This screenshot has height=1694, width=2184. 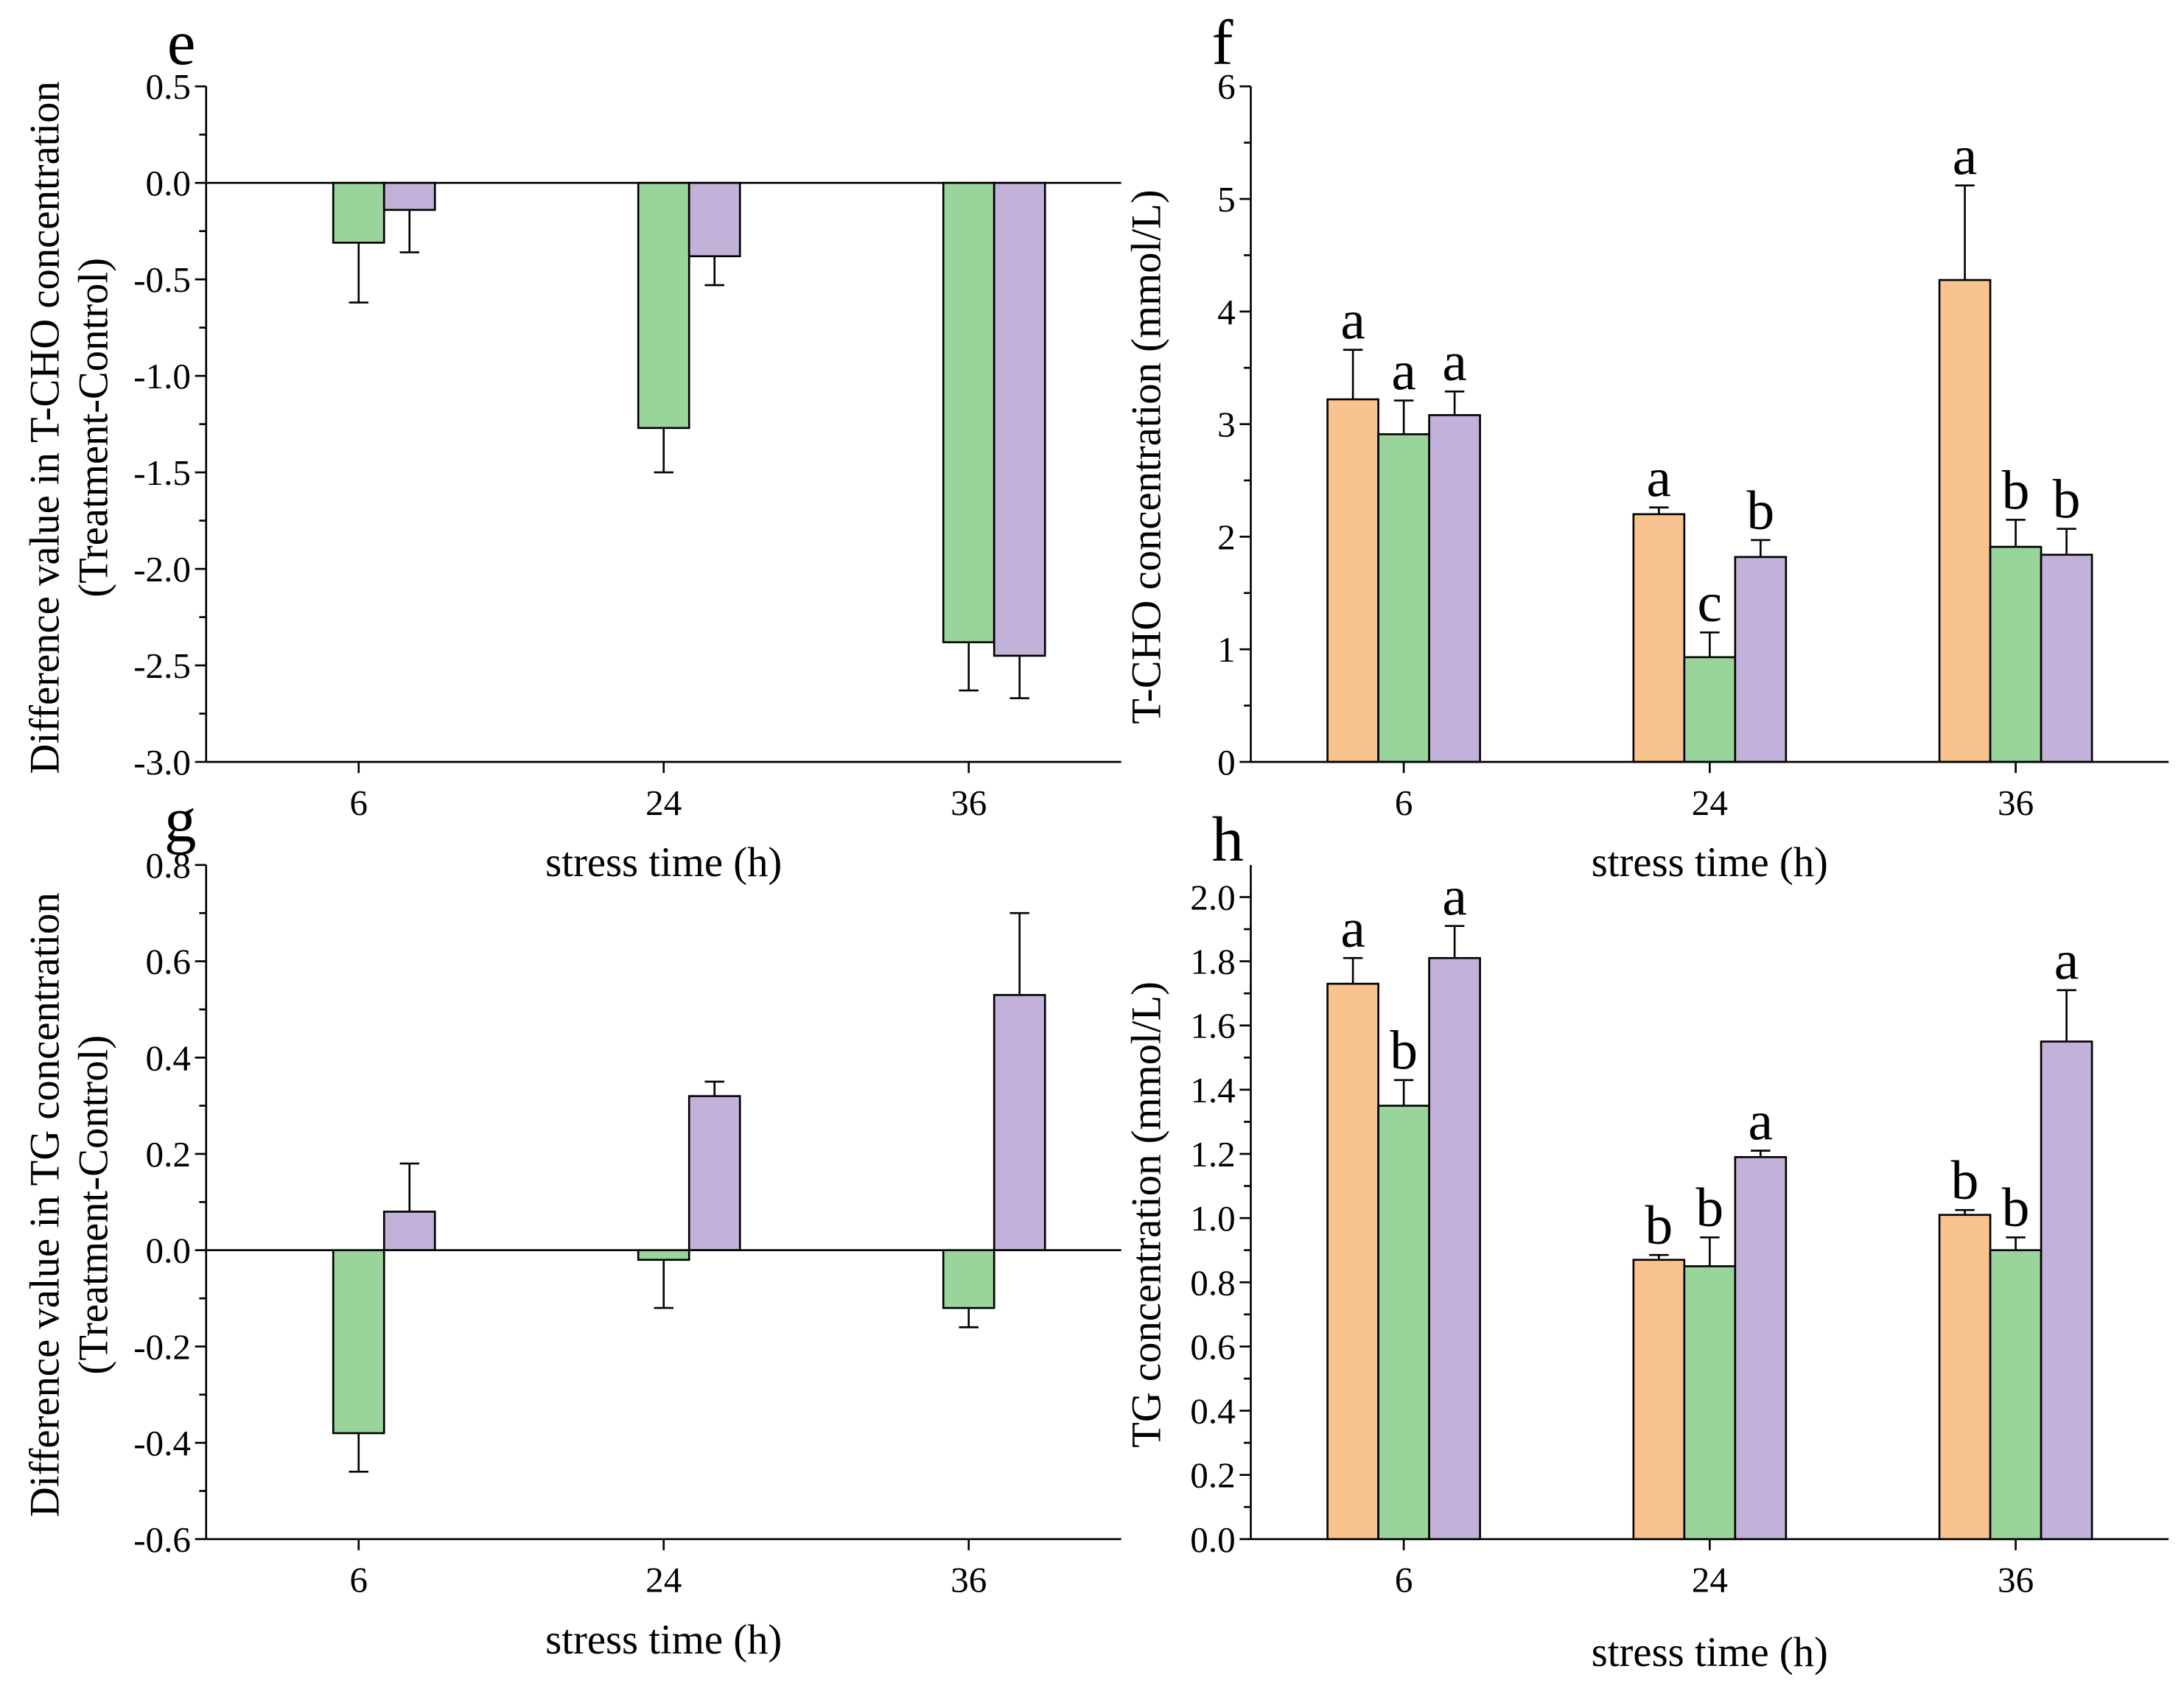 I want to click on bar-f-24h-series3, so click(x=1761, y=659).